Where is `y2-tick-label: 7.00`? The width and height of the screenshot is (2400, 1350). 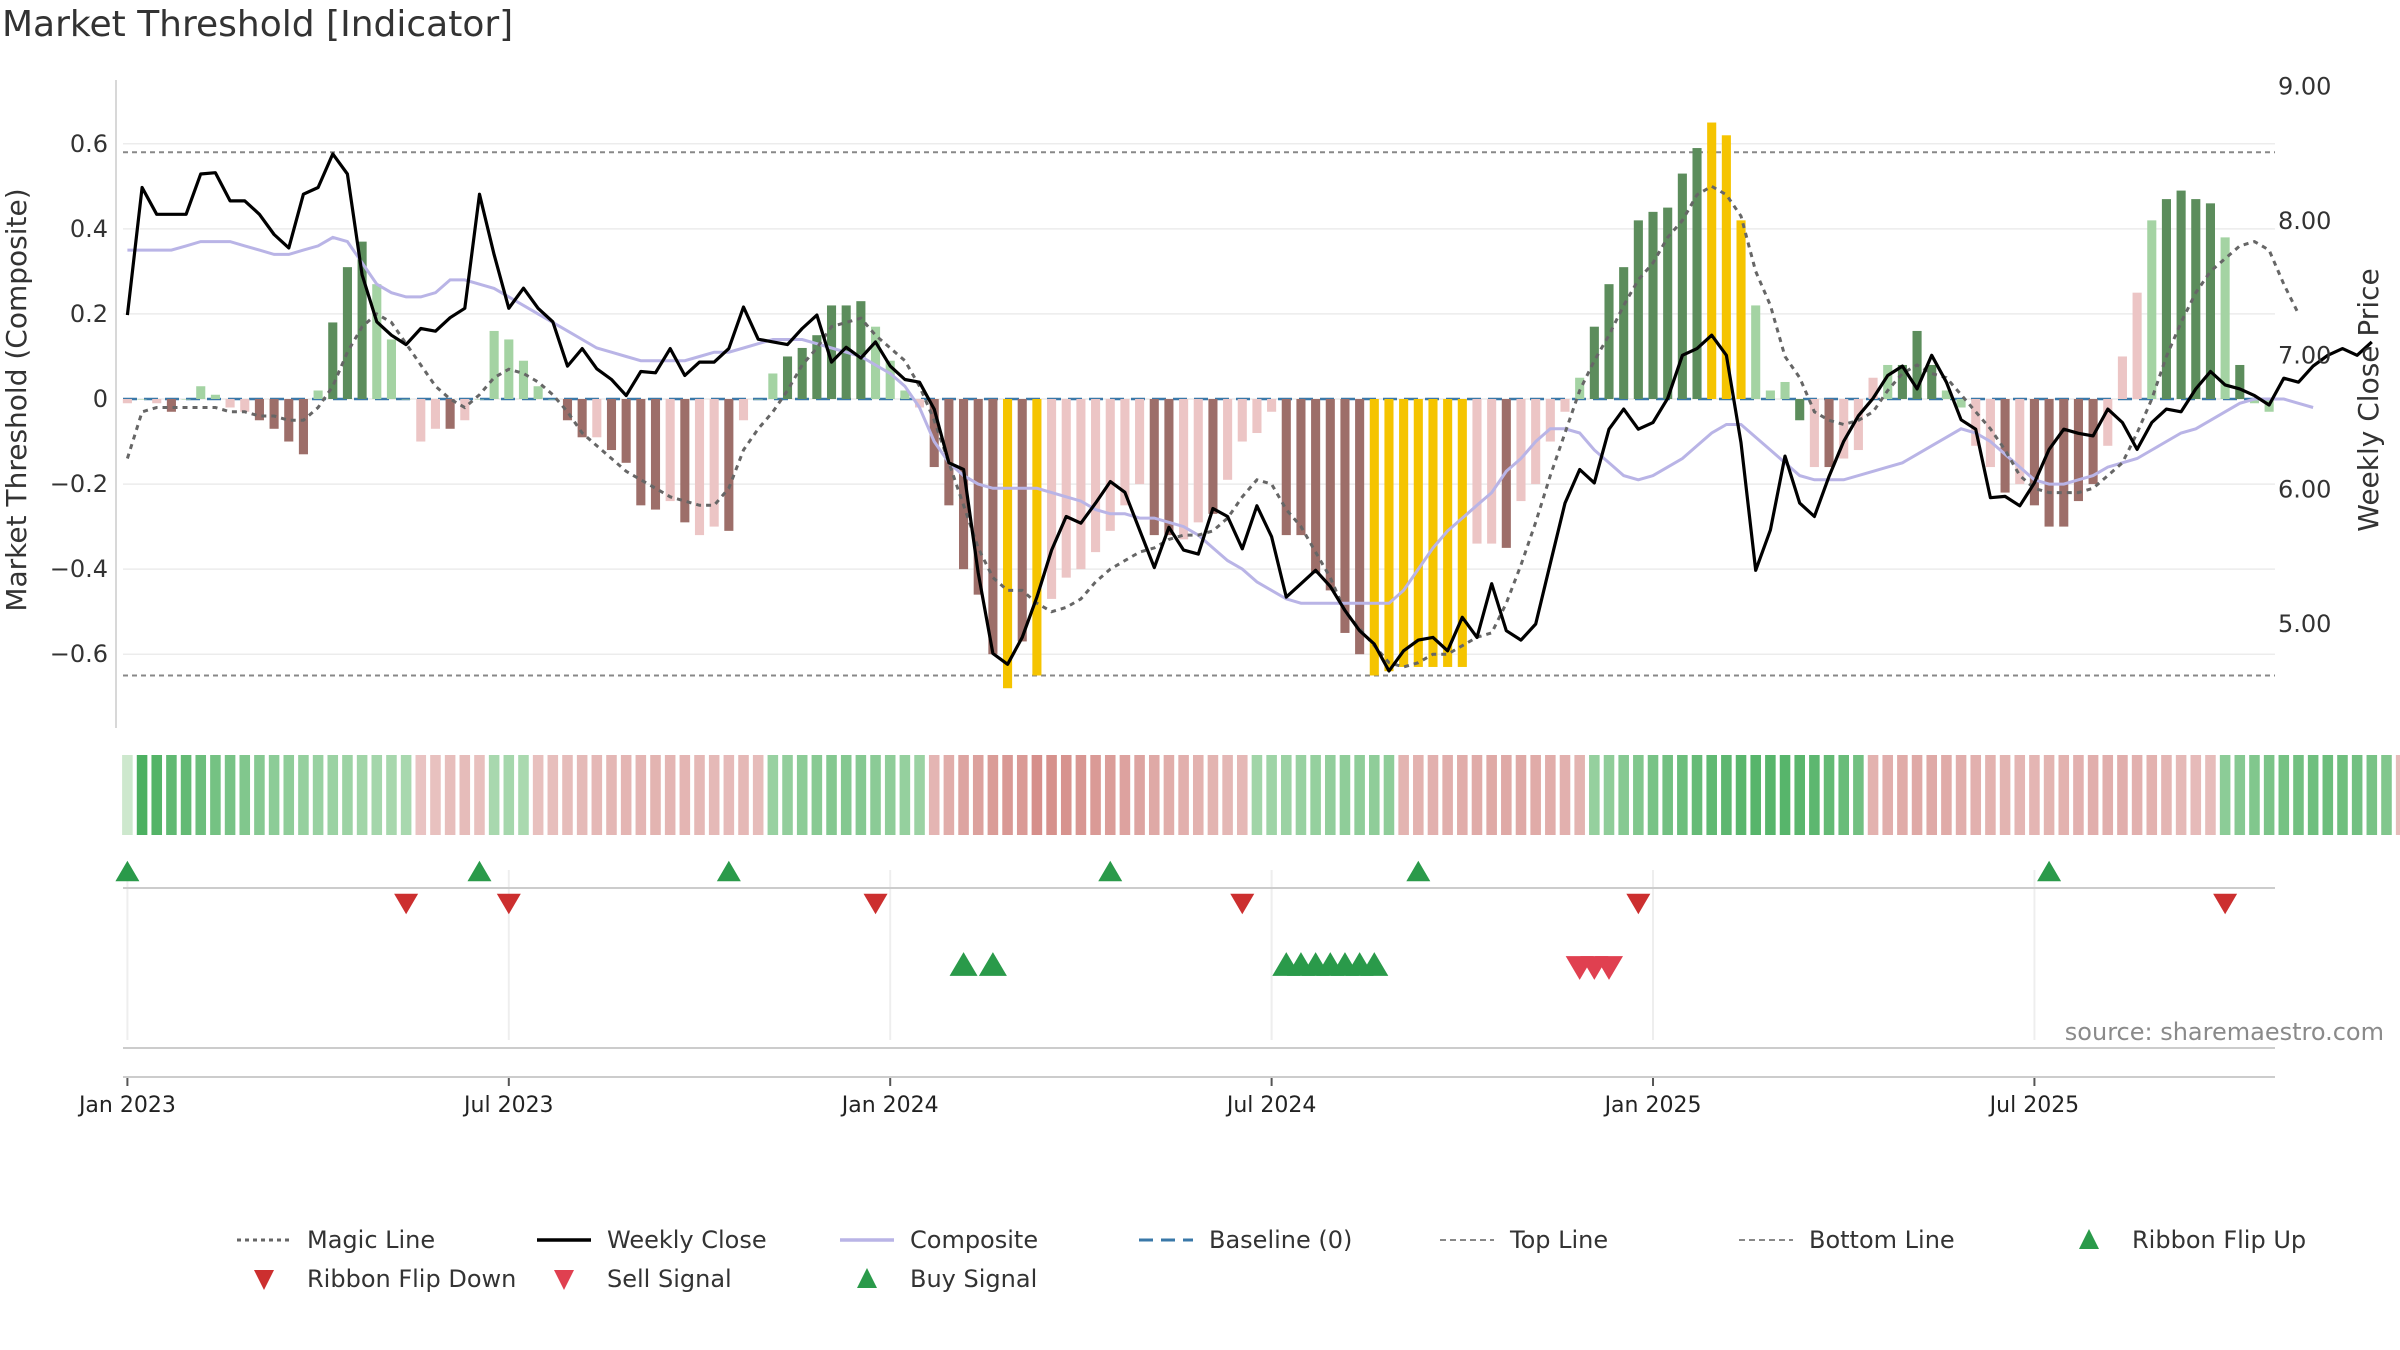 y2-tick-label: 7.00 is located at coordinates (2304, 355).